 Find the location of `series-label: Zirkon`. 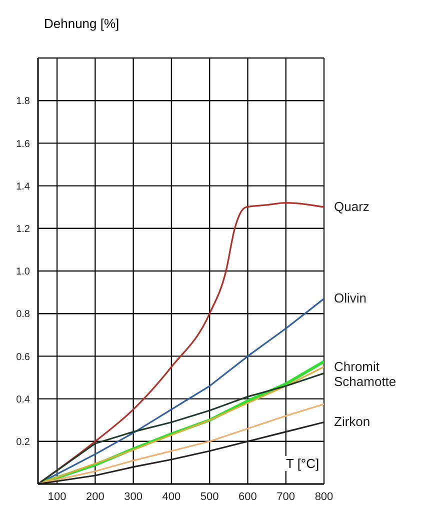

series-label: Zirkon is located at coordinates (352, 422).